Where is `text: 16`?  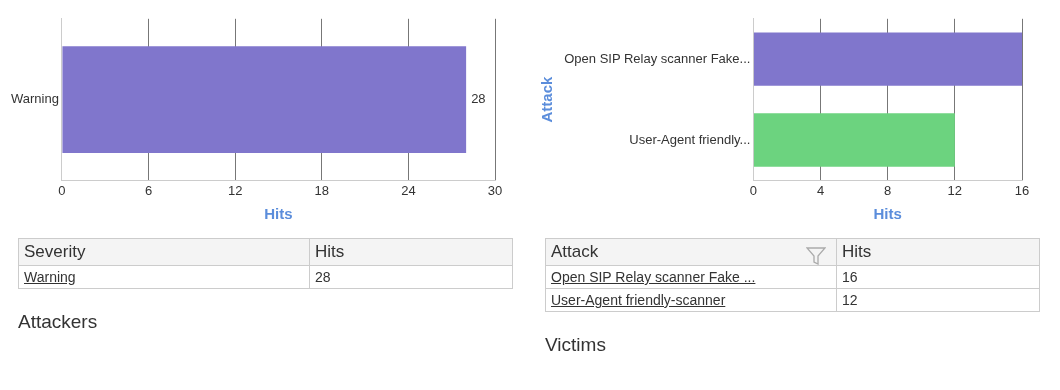 text: 16 is located at coordinates (938, 277).